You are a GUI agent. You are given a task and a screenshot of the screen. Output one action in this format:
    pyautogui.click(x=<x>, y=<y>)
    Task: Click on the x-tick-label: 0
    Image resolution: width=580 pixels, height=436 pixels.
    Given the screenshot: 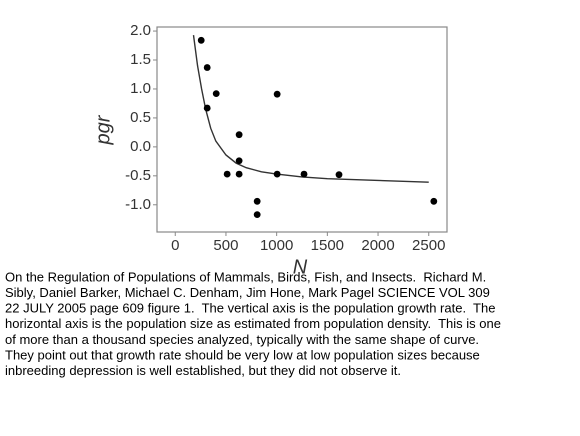 What is the action you would take?
    pyautogui.click(x=175, y=245)
    